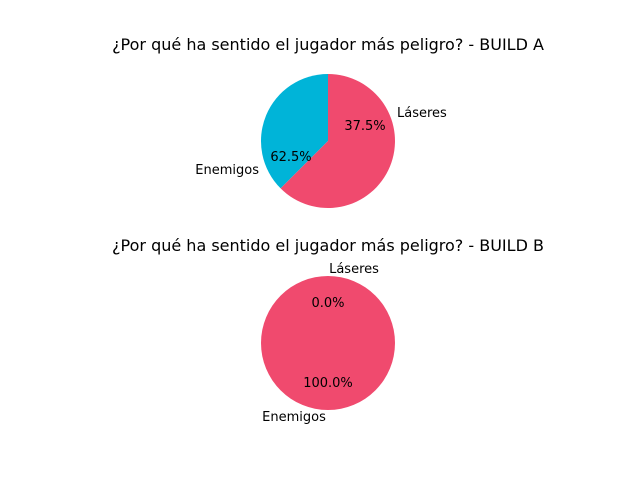 The image size is (640, 480). I want to click on slice-pct-enemigos: 100.0%, so click(328, 383).